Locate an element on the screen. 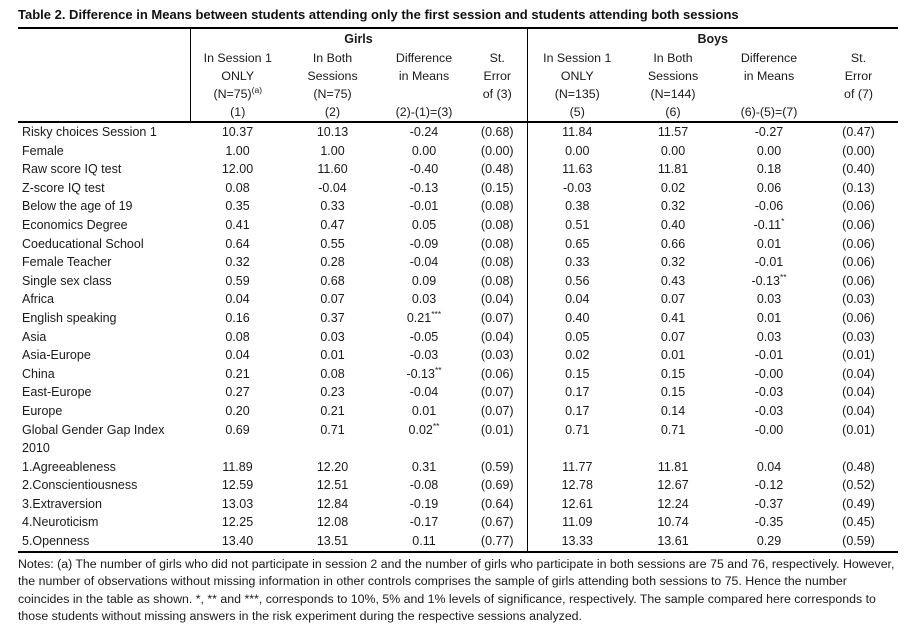 The height and width of the screenshot is (636, 906). cell-value: (0.15) is located at coordinates (497, 187).